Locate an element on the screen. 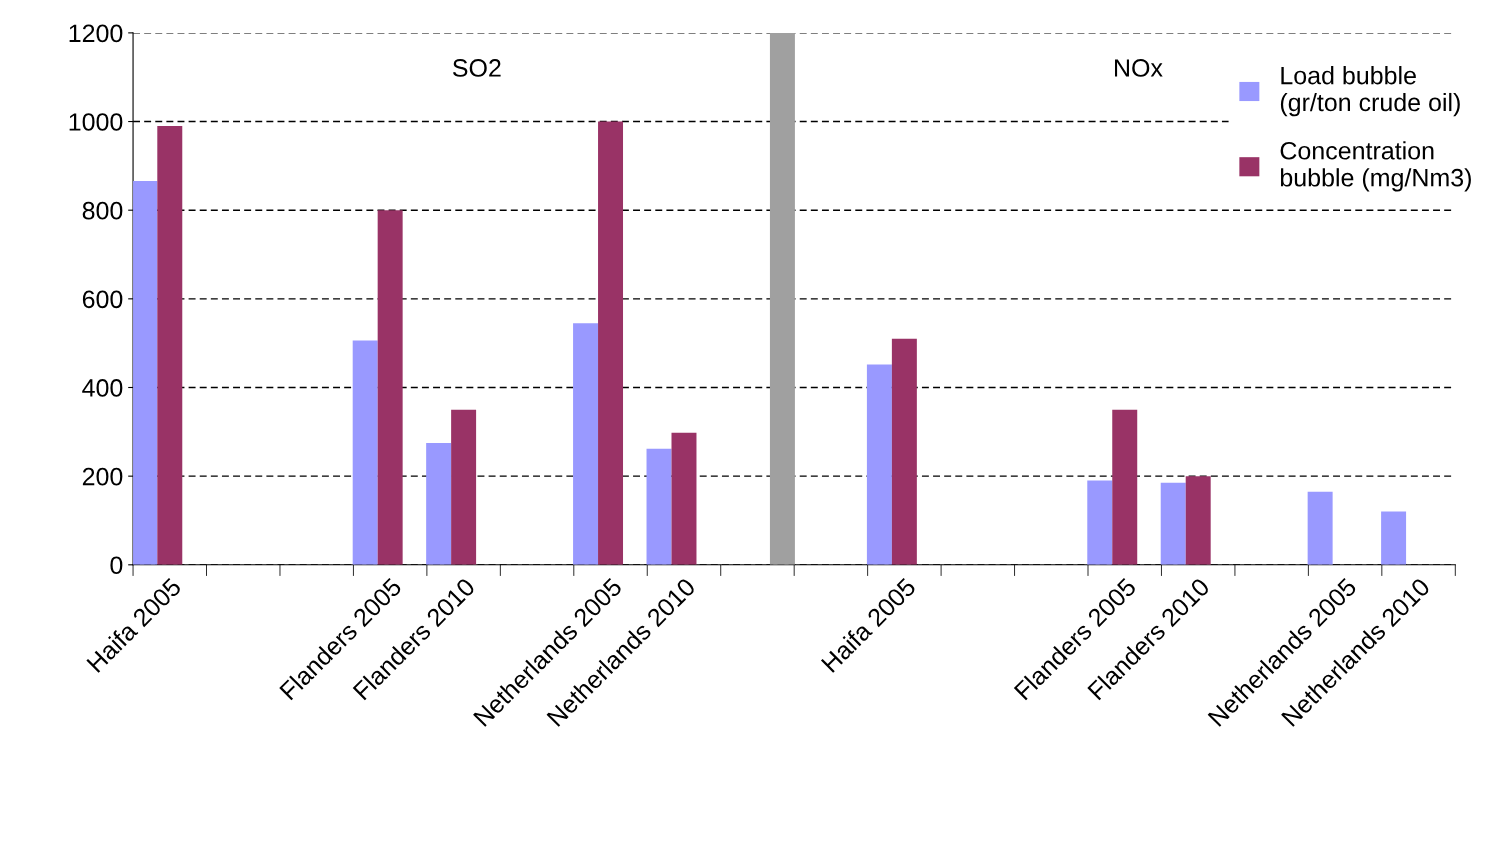 This screenshot has height=843, width=1485. y-tick-label: 800 is located at coordinates (102, 210).